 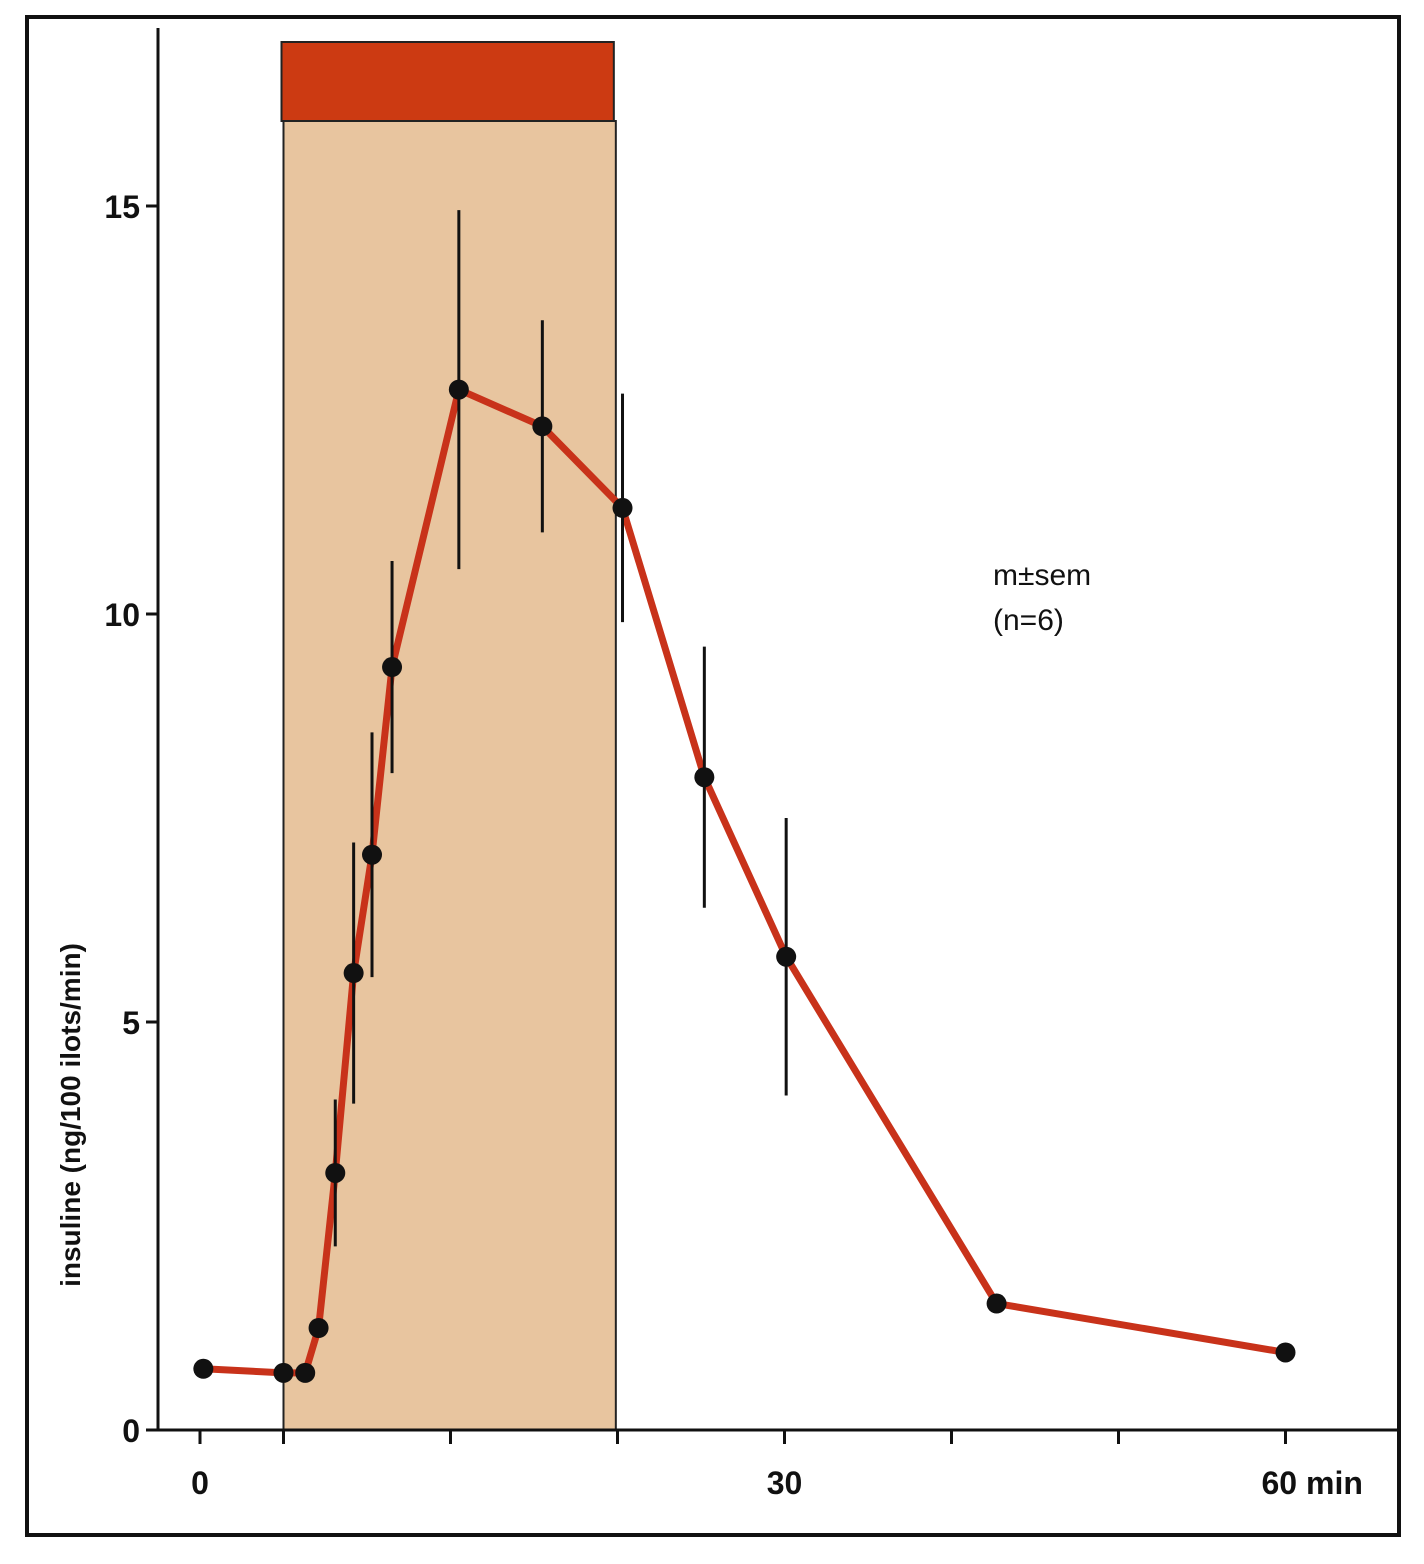 What do you see at coordinates (200, 1483) in the screenshot?
I see `x-tick-label: 0` at bounding box center [200, 1483].